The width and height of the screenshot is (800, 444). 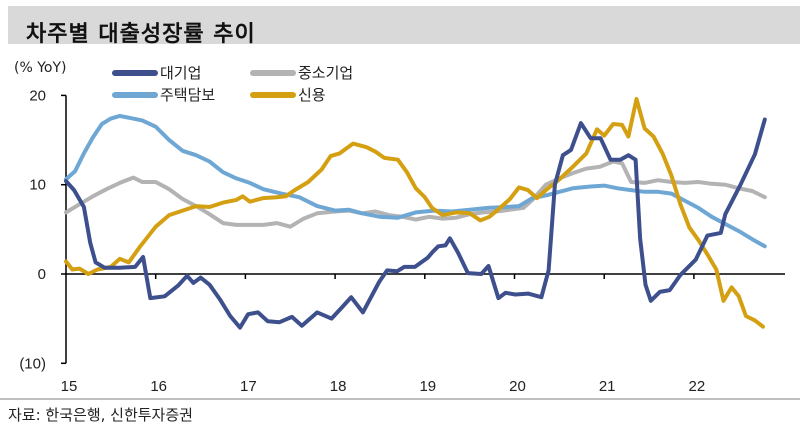 What do you see at coordinates (181, 73) in the screenshot?
I see `legend-label: 대기업` at bounding box center [181, 73].